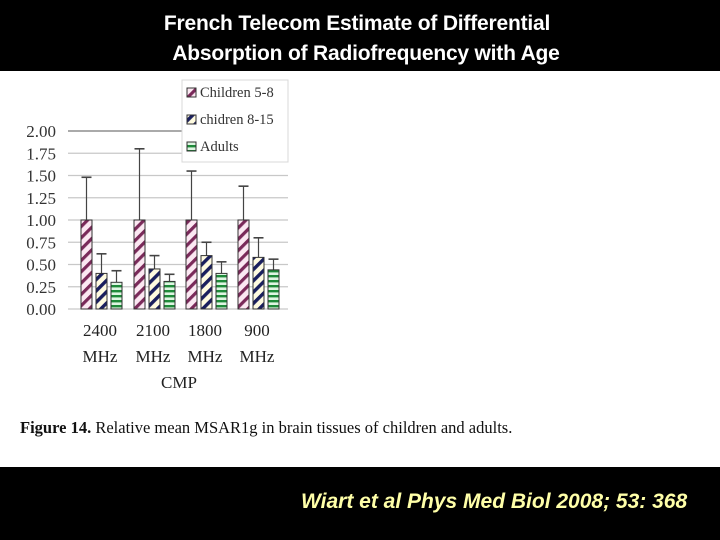 The height and width of the screenshot is (540, 720). I want to click on citation-band: Wiart et al Phys Med Biol 2008; 53: 368, so click(360, 503).